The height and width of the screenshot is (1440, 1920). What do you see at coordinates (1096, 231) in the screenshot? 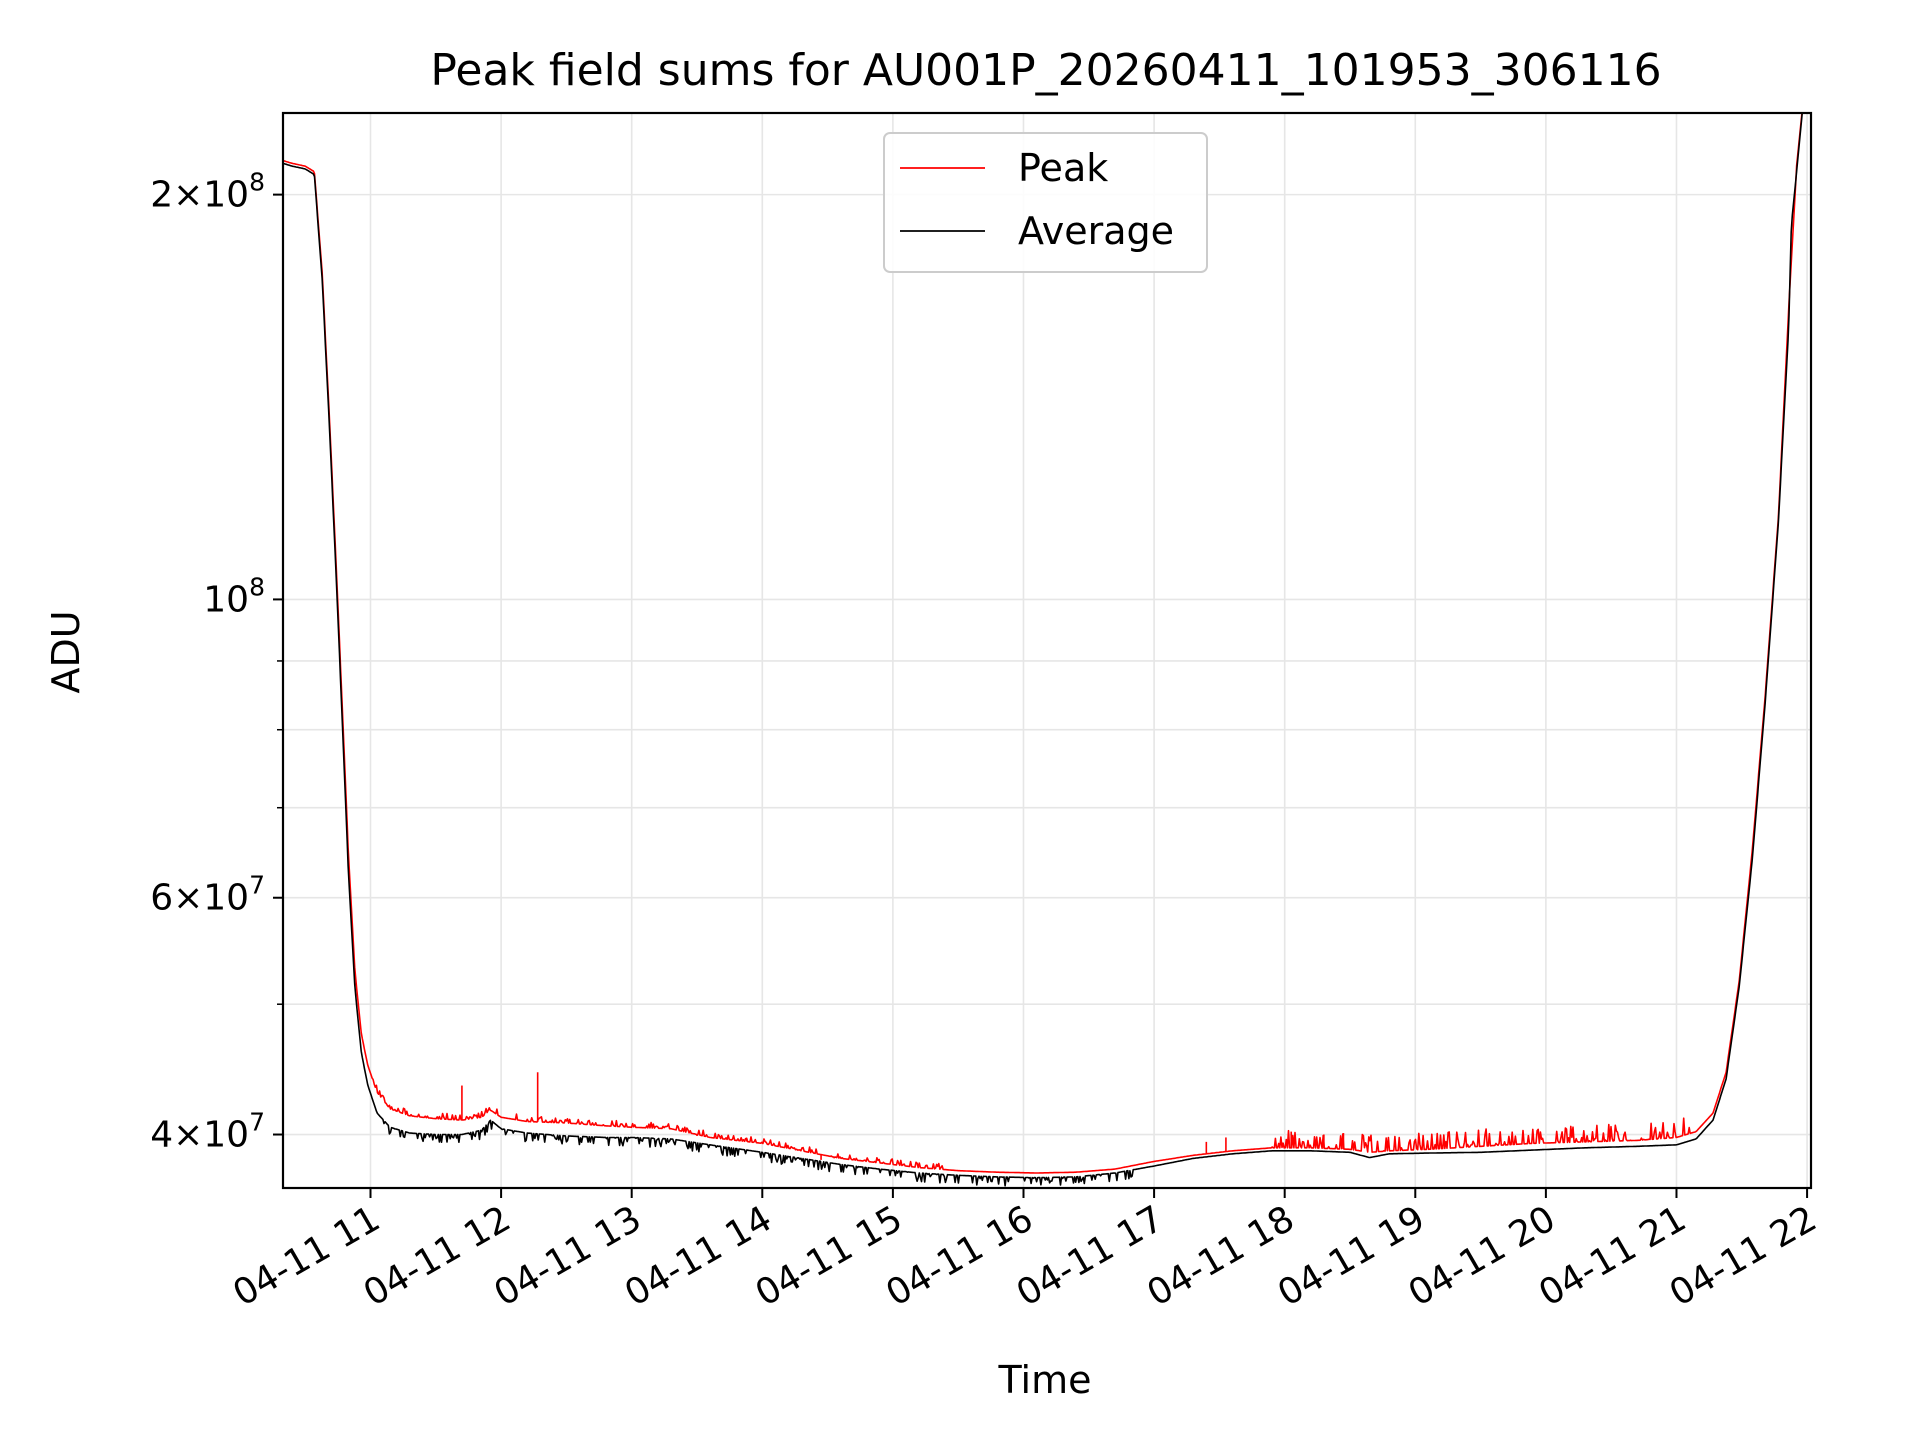
I see `legend-label-average: Average` at bounding box center [1096, 231].